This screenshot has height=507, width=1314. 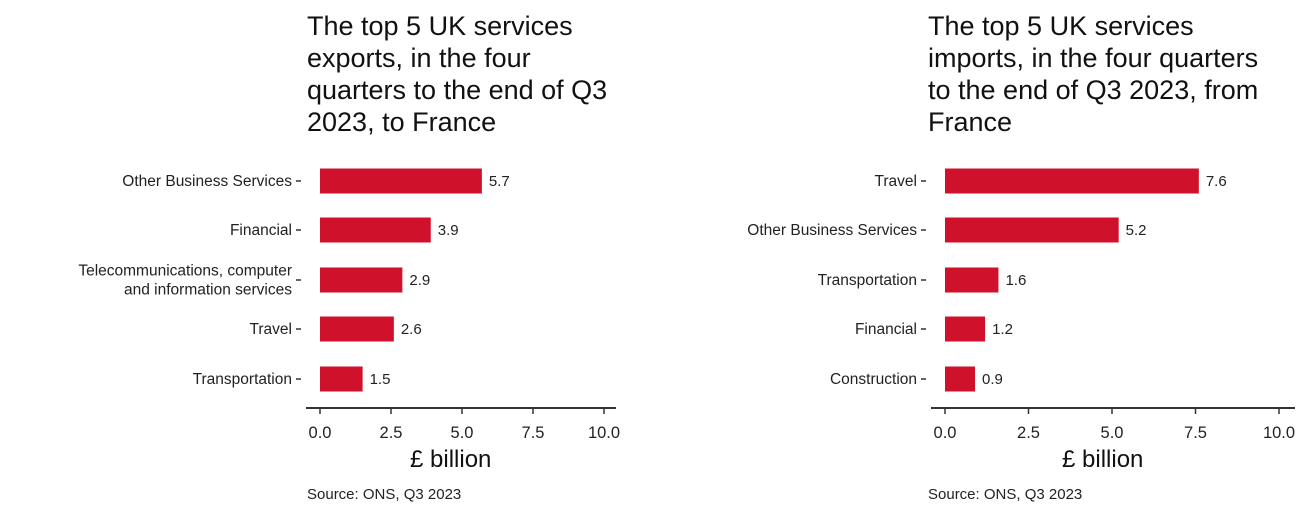 What do you see at coordinates (1015, 280) in the screenshot?
I see `data-label: 1.6` at bounding box center [1015, 280].